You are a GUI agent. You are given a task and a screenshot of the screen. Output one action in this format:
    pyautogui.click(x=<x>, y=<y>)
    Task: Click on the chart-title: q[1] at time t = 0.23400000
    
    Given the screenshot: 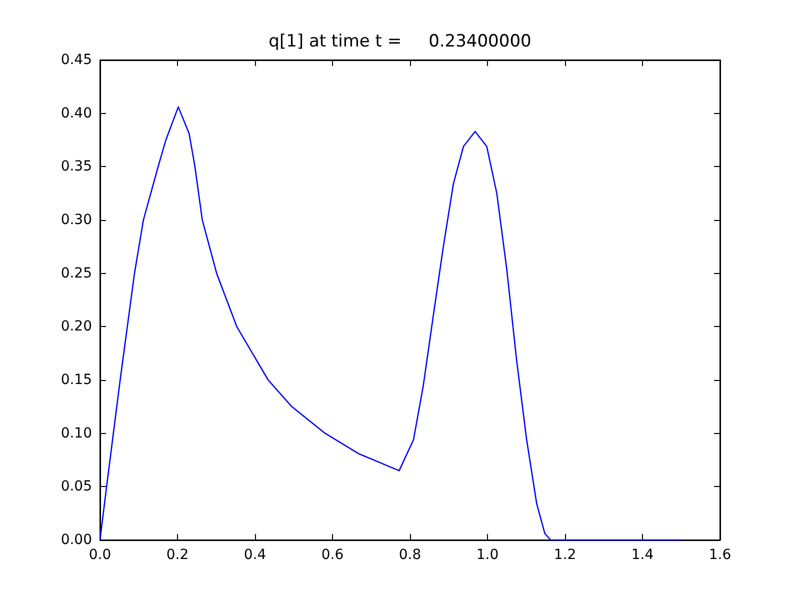 What is the action you would take?
    pyautogui.click(x=400, y=42)
    